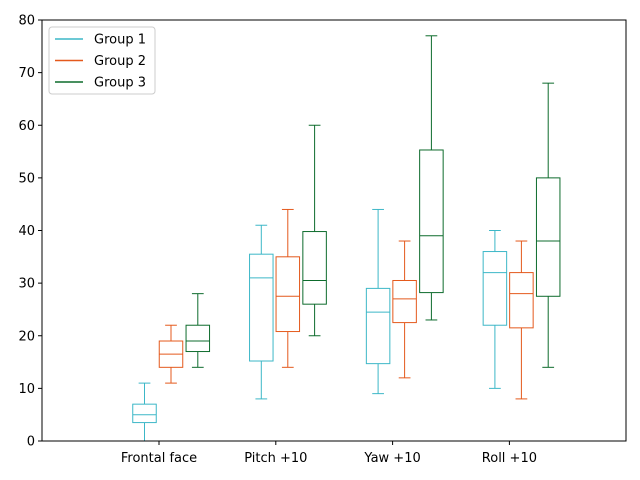 The width and height of the screenshot is (640, 480). I want to click on y-tick-label: 80, so click(26, 21).